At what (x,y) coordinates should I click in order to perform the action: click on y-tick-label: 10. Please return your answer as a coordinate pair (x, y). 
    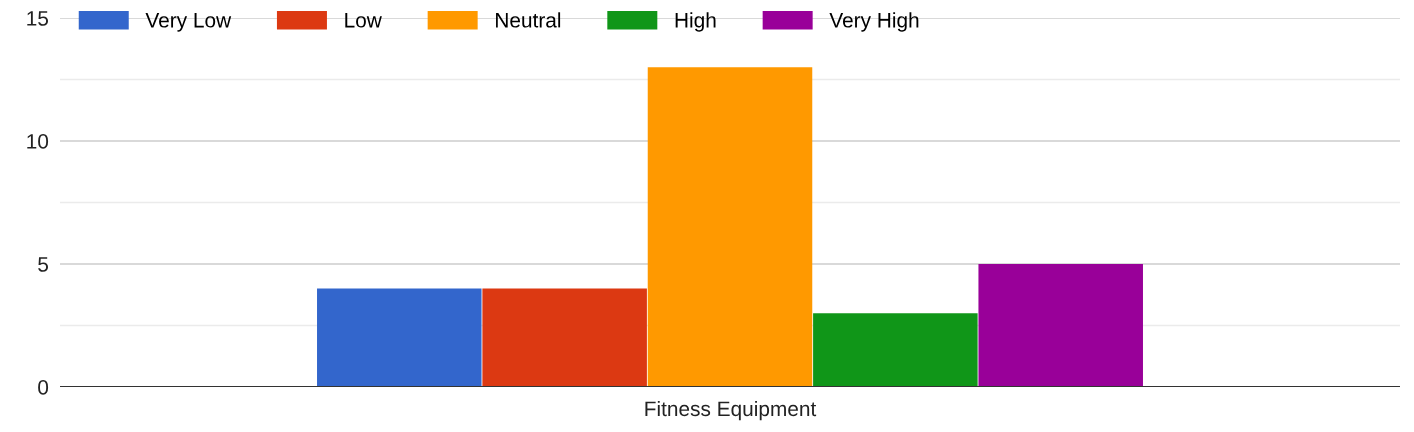
    Looking at the image, I should click on (38, 141).